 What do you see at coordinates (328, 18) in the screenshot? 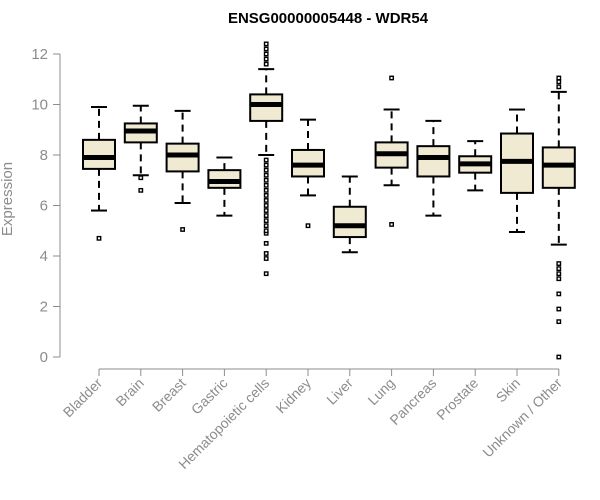
I see `chart-title: ENSG00000005448 - WDR54` at bounding box center [328, 18].